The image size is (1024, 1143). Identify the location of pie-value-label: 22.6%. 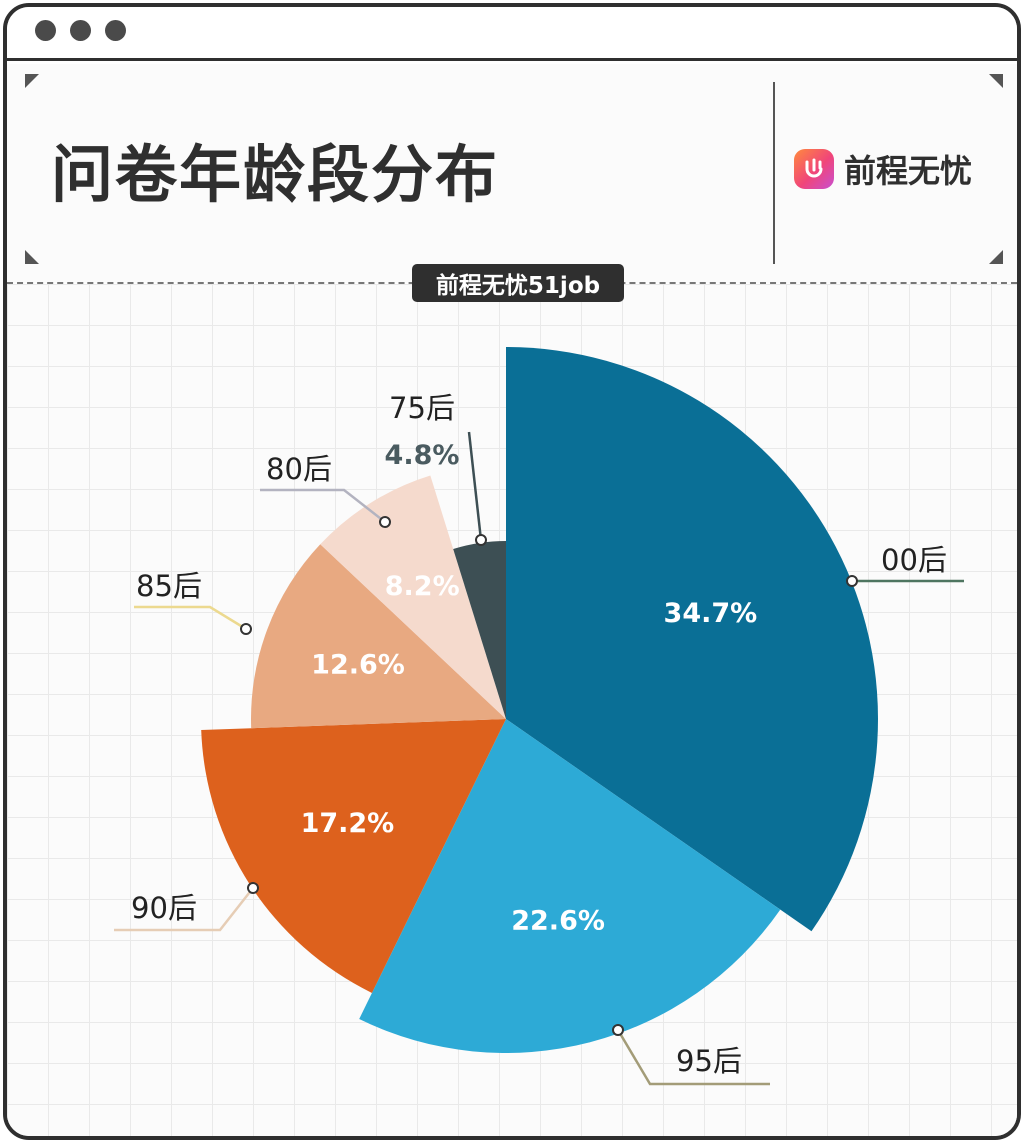
(558, 920).